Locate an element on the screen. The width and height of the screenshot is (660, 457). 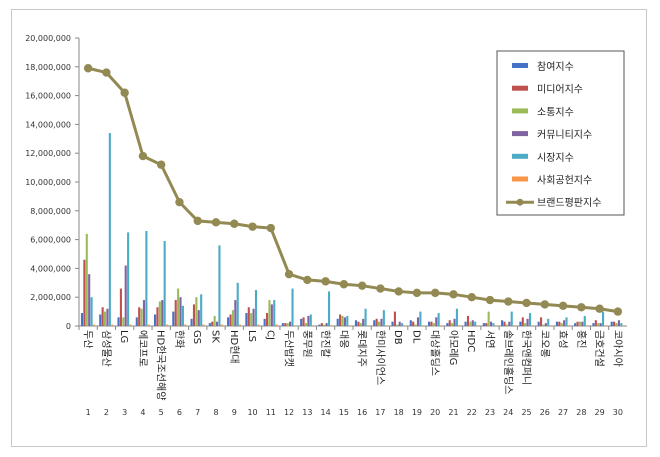
category-label: DB is located at coordinates (397, 337).